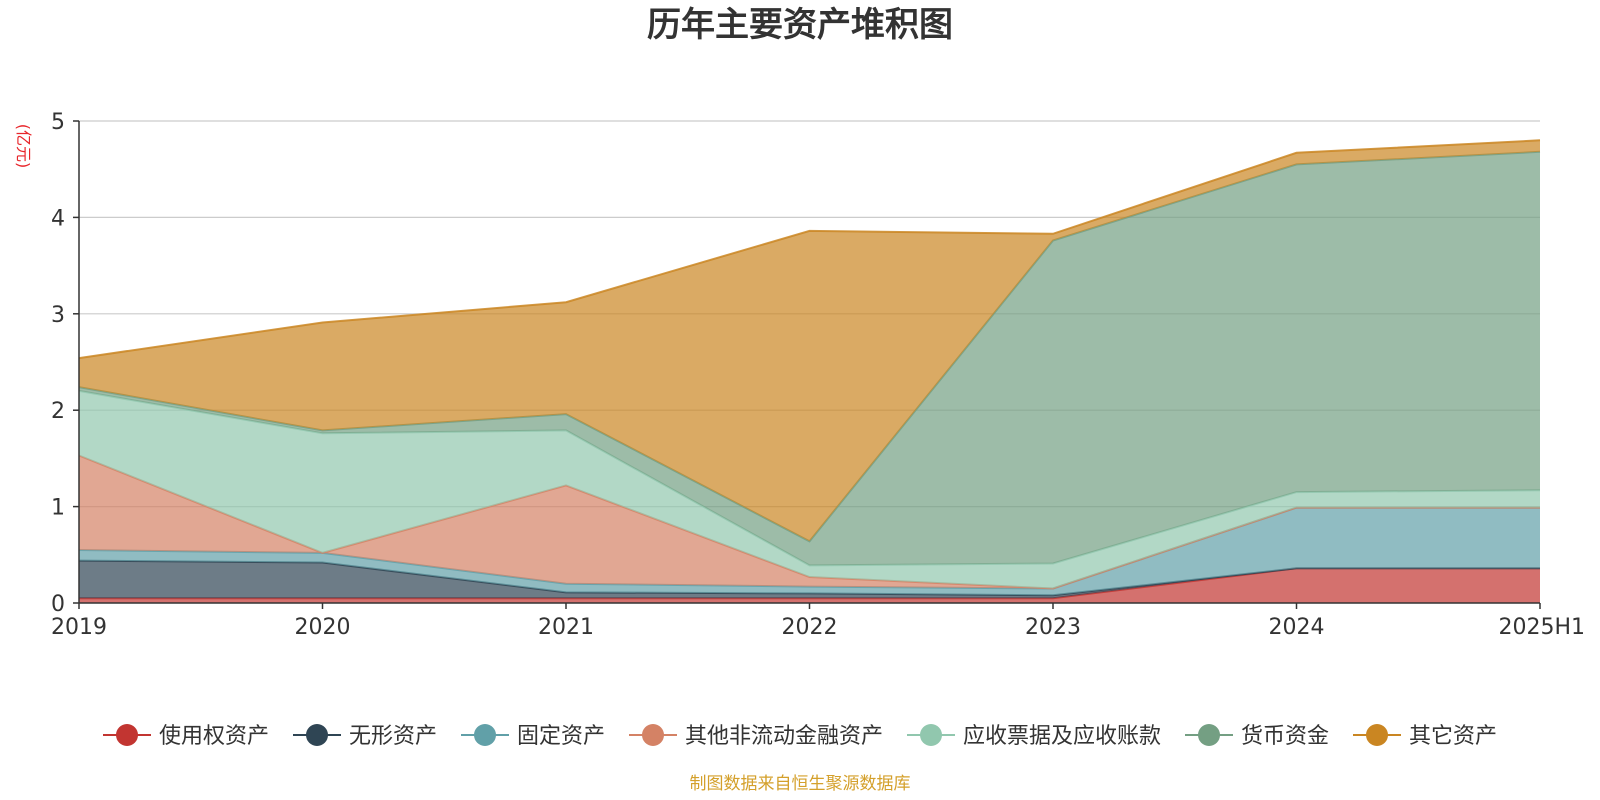 The width and height of the screenshot is (1600, 800). Describe the element at coordinates (800, 25) in the screenshot. I see `chart-title: 历年主要资产堆积图` at that location.